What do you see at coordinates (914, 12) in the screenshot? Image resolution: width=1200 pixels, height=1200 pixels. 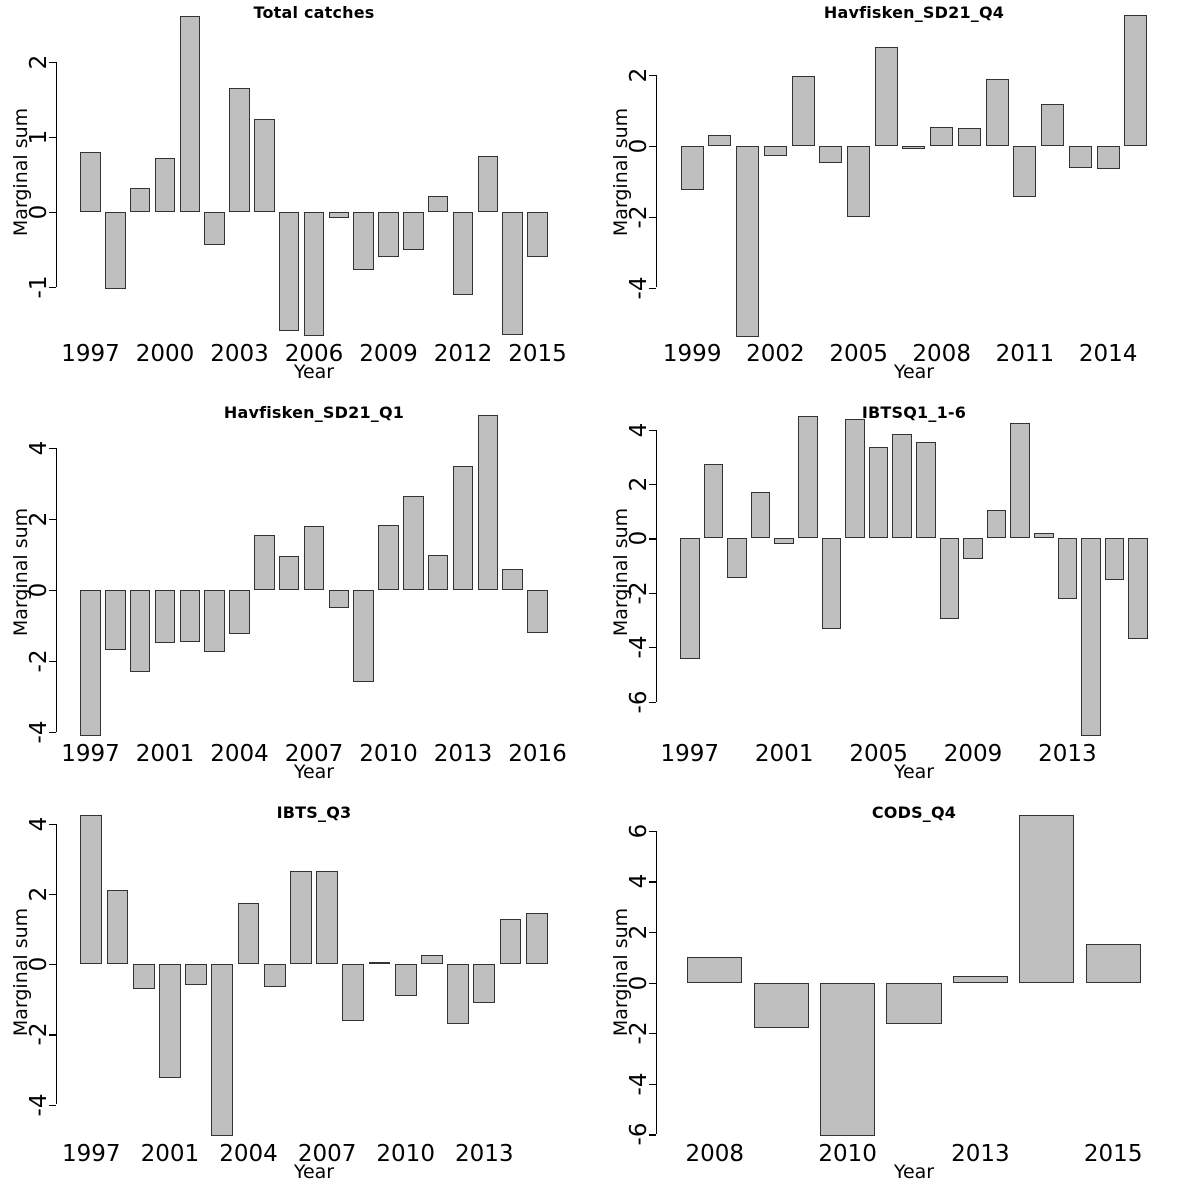 I see `chart-title: Havfisken_SD21_Q4` at bounding box center [914, 12].